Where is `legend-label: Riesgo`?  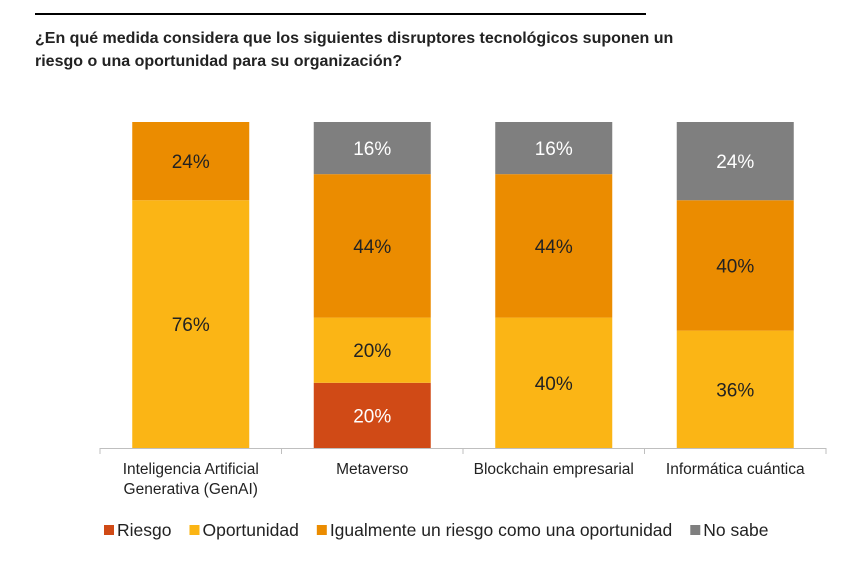 legend-label: Riesgo is located at coordinates (144, 530).